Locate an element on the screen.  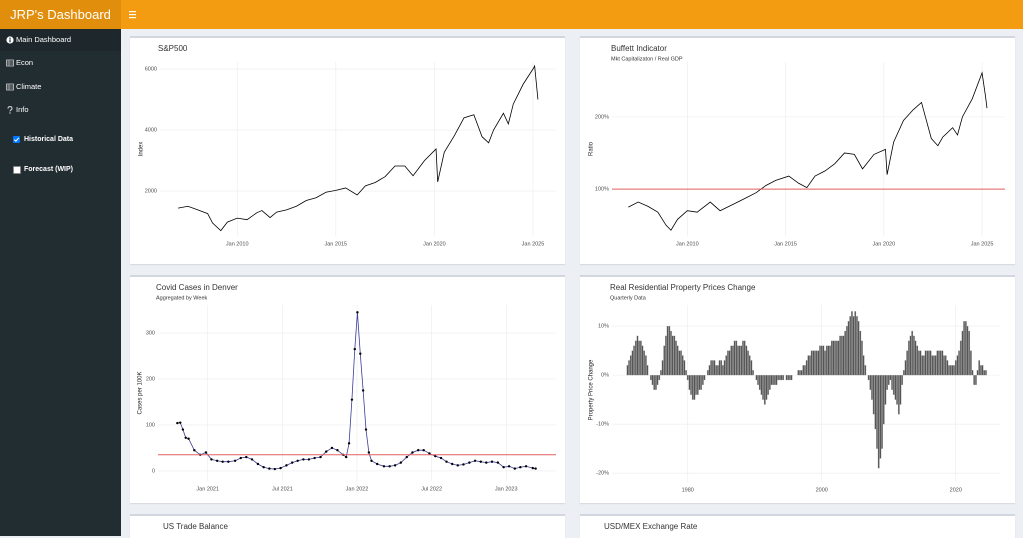
y-tick-label: 0 is located at coordinates (153, 471).